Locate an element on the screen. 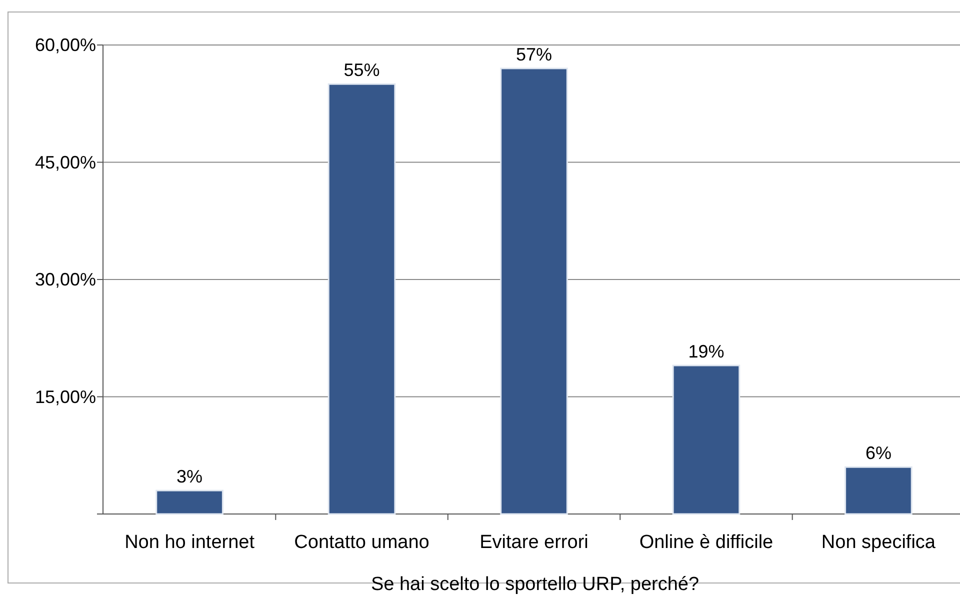  data-label: 57% is located at coordinates (534, 54).